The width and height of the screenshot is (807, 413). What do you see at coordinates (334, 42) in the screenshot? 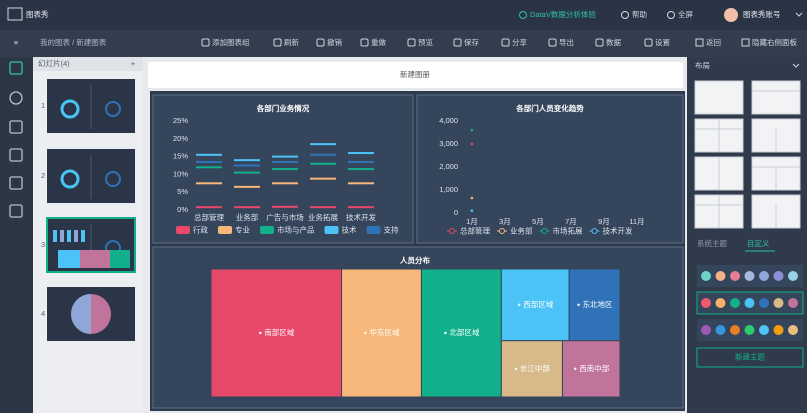
I see `toolbar-action: 撤销` at bounding box center [334, 42].